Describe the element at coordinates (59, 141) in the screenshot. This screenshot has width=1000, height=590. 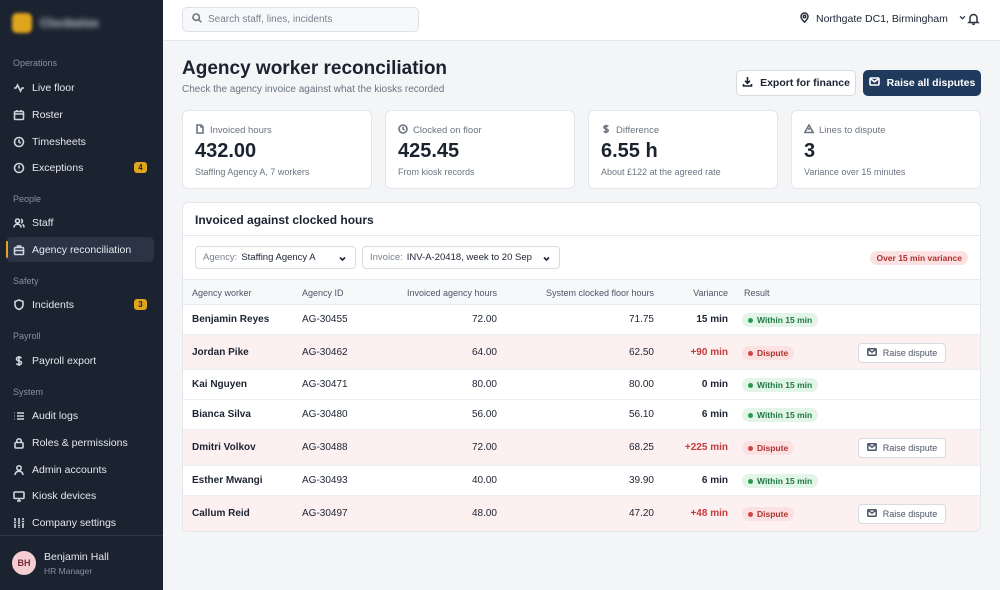
I see `sidebar-item-label: Timesheets` at that location.